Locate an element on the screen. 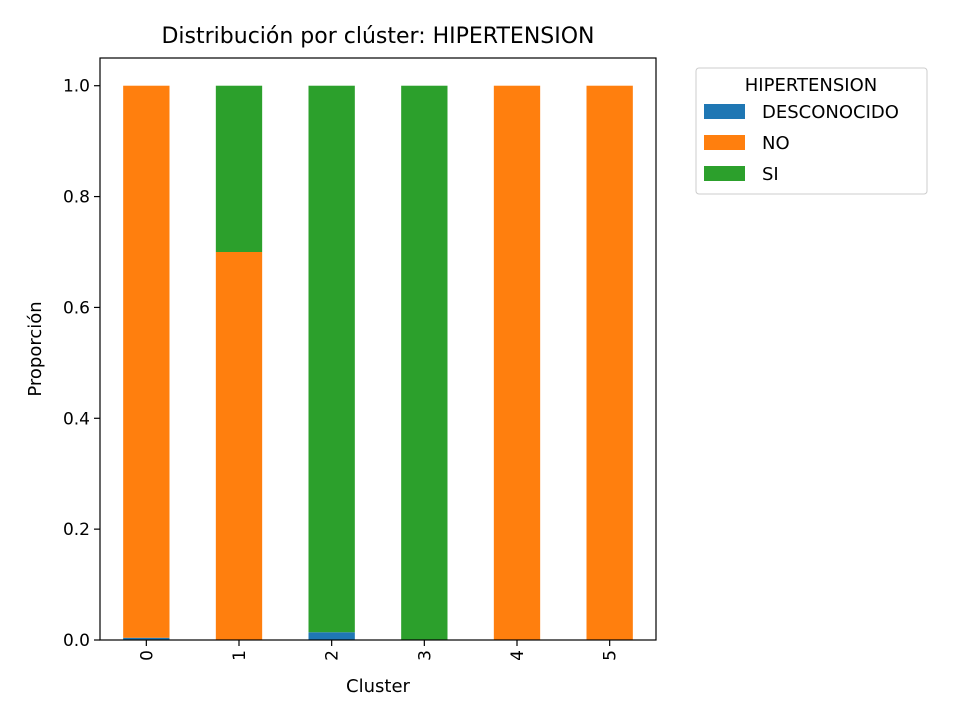 This screenshot has height=720, width=960. y-tick-label: 0.0 is located at coordinates (76, 641).